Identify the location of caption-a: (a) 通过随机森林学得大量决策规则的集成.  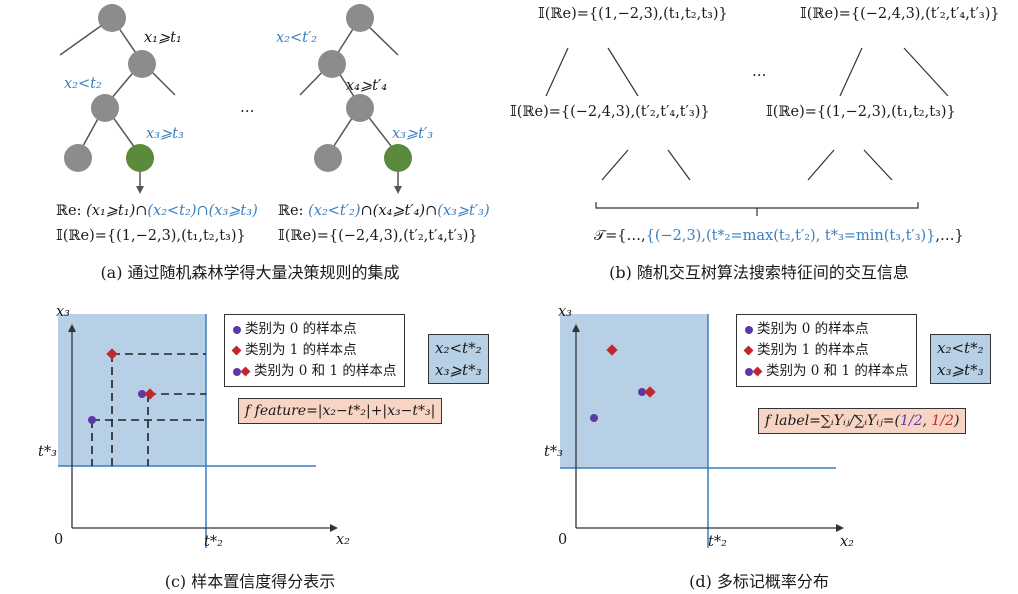
(250, 272).